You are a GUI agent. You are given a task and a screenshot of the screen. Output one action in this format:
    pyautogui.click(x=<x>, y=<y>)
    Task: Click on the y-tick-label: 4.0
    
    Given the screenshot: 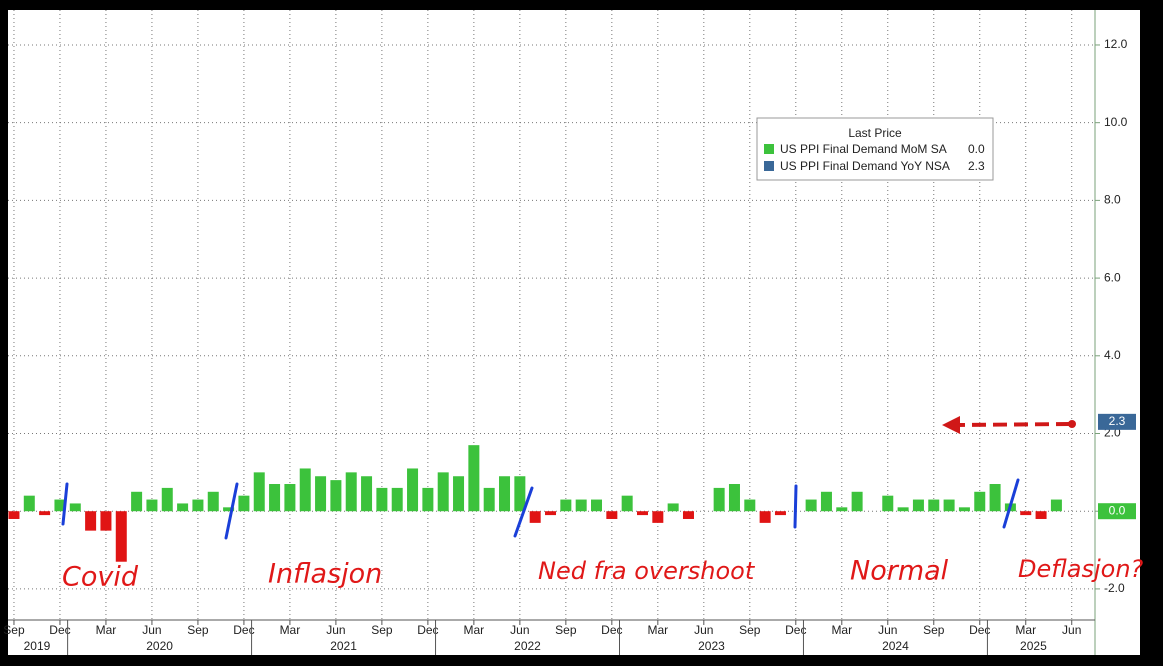 What is the action you would take?
    pyautogui.click(x=1112, y=355)
    